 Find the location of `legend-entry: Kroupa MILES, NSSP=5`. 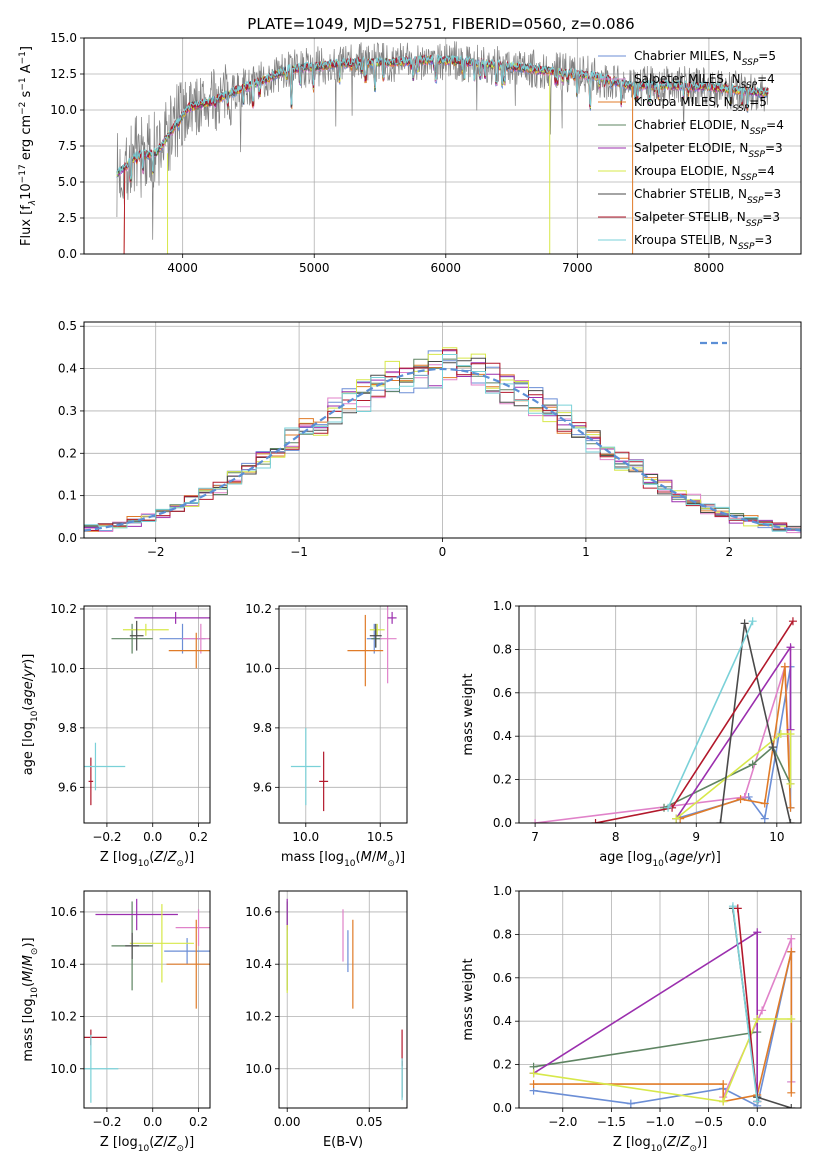

legend-entry: Kroupa MILES, NSSP=5 is located at coordinates (700, 104).